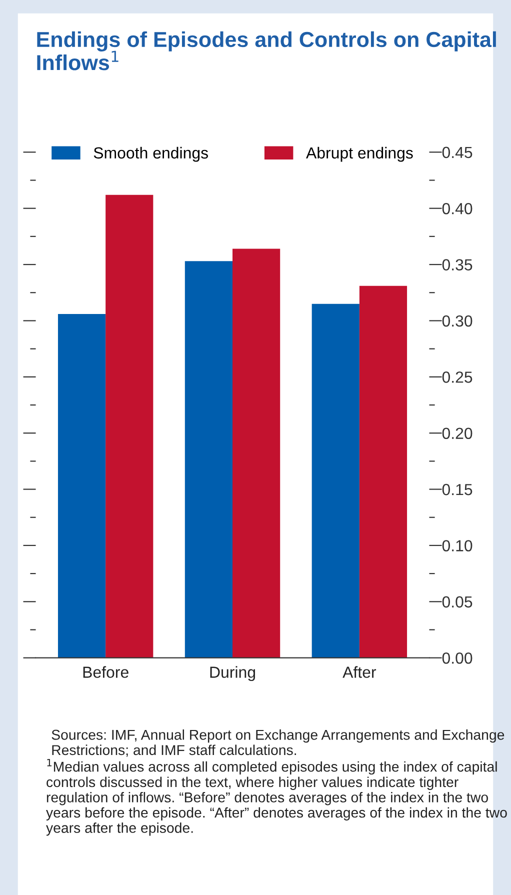 The width and height of the screenshot is (511, 895). What do you see at coordinates (105, 672) in the screenshot?
I see `x-tick-label: Before` at bounding box center [105, 672].